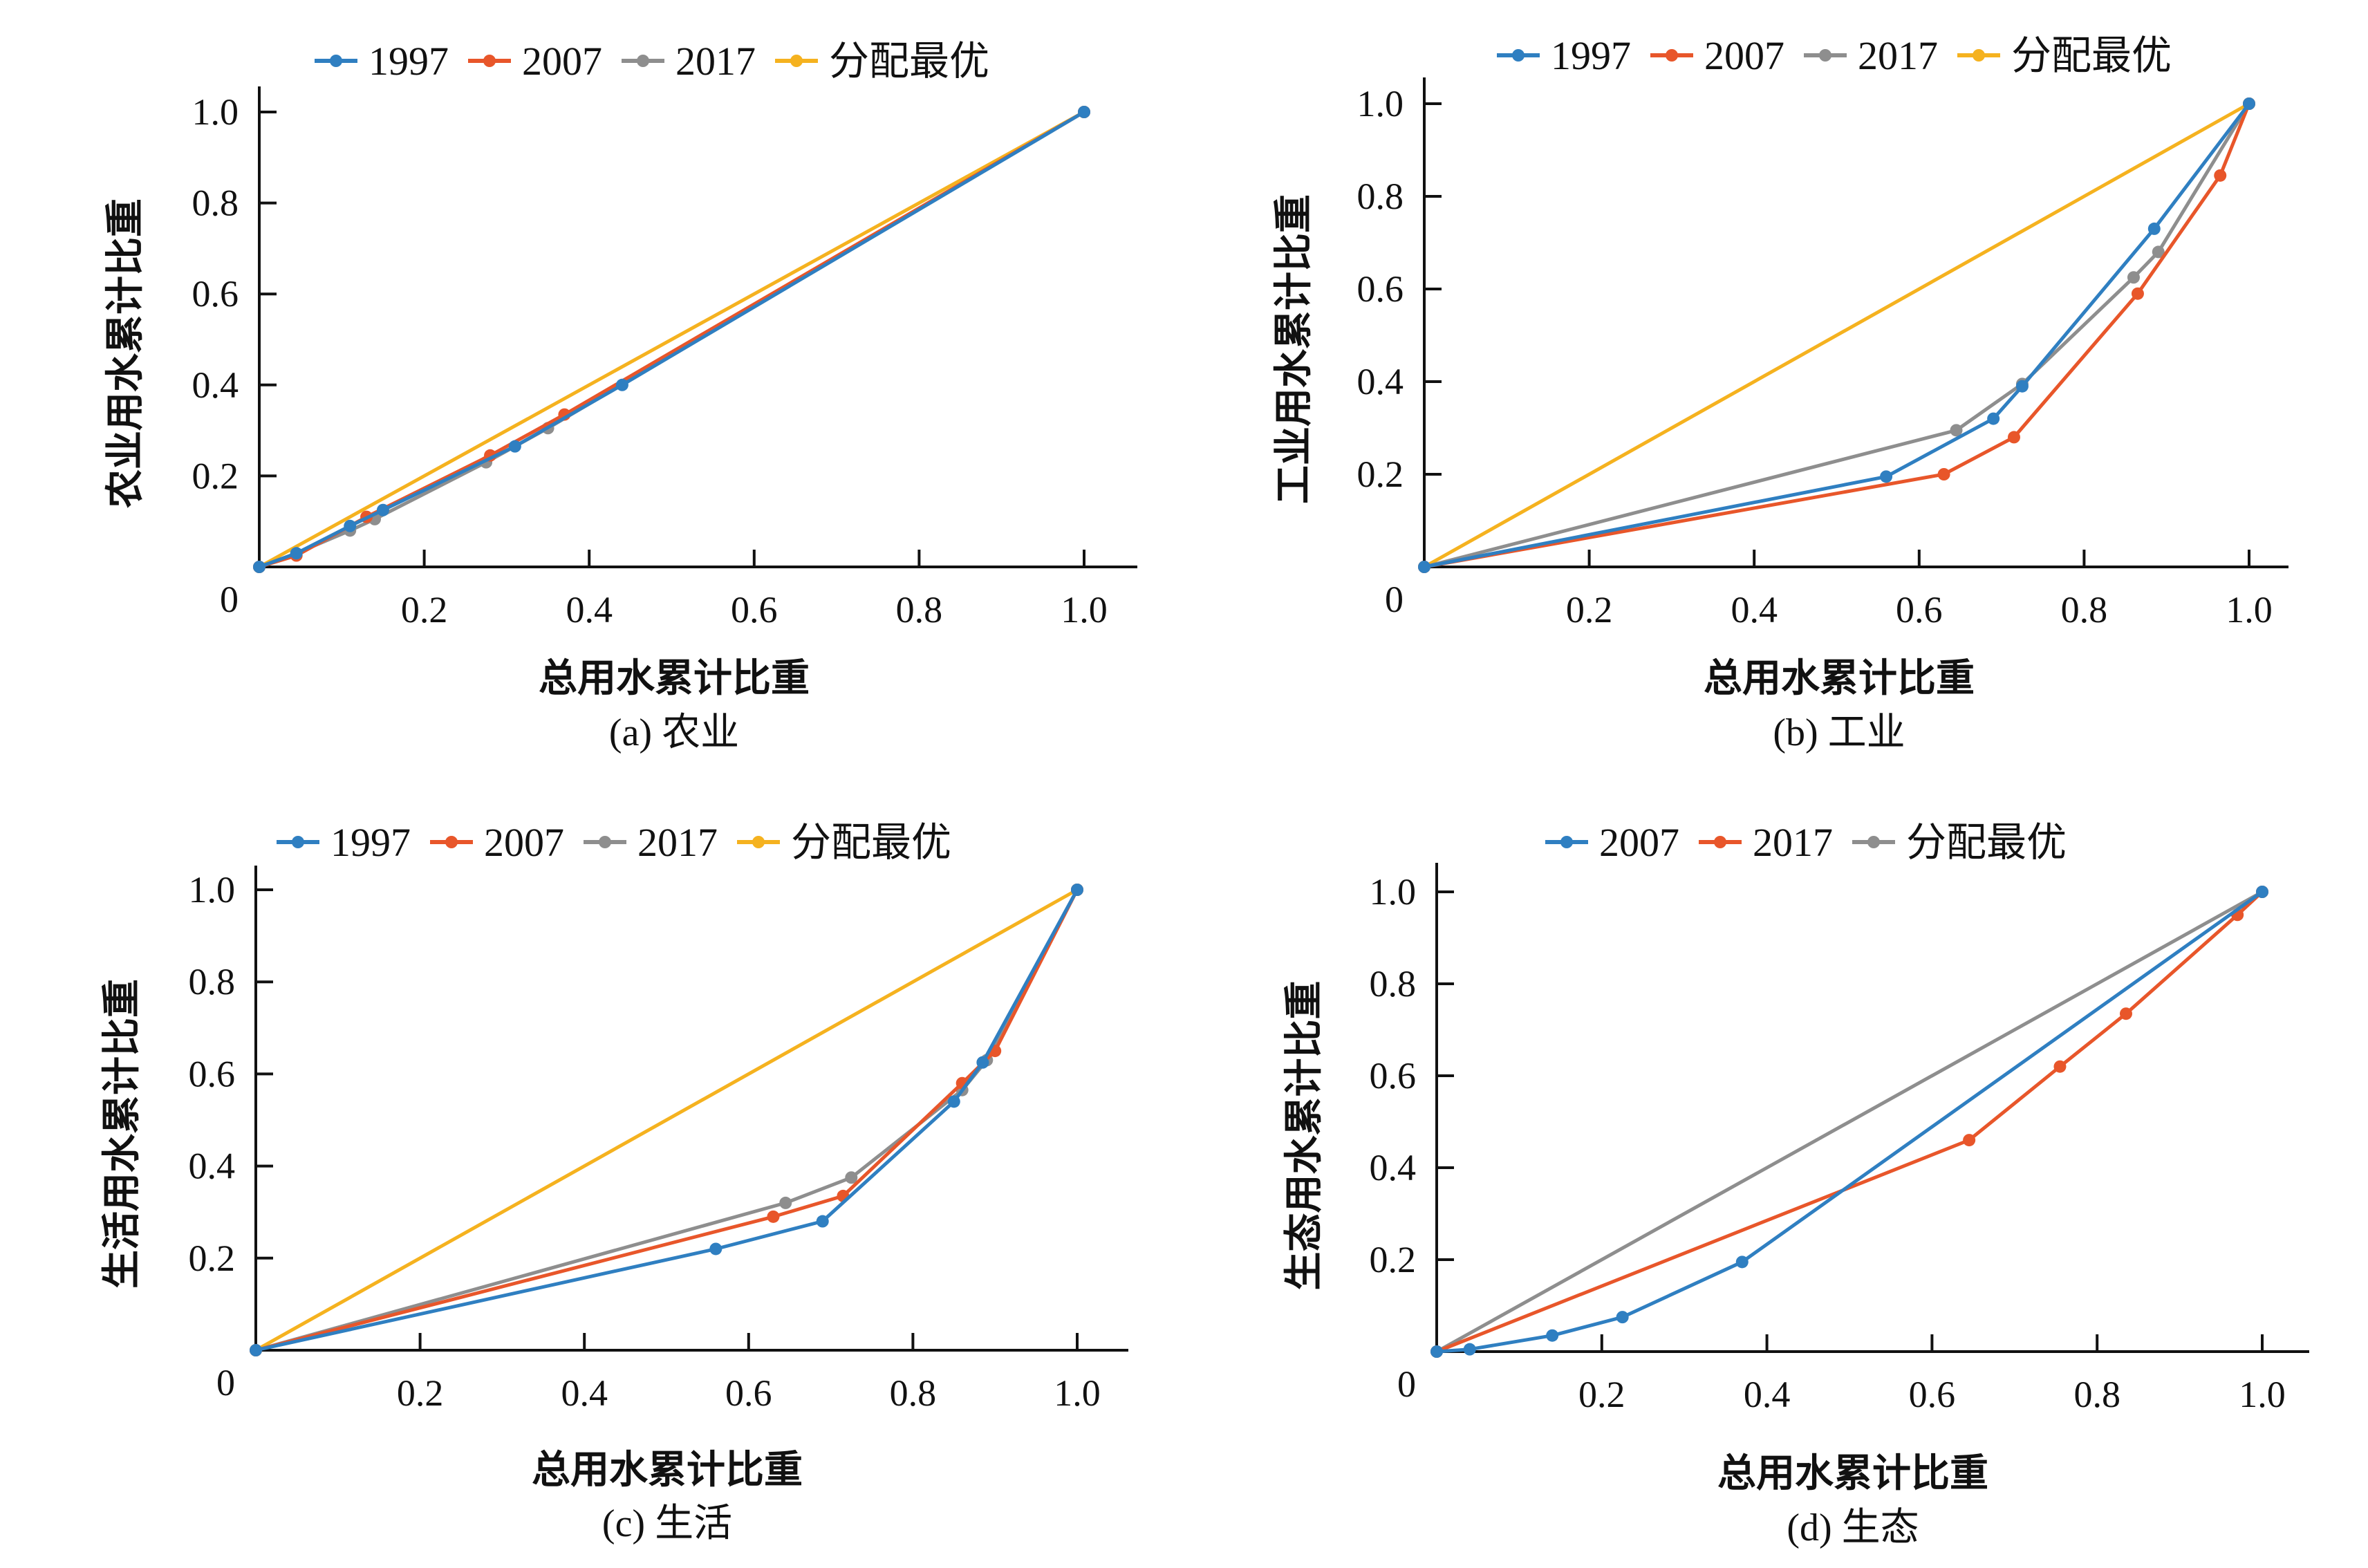 The height and width of the screenshot is (1568, 2368). I want to click on panel-caption: (c) 生活, so click(667, 1523).